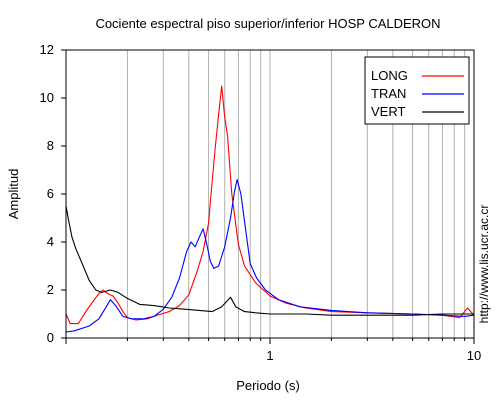 The height and width of the screenshot is (400, 500). I want to click on x-tick-label: 1, so click(269, 355).